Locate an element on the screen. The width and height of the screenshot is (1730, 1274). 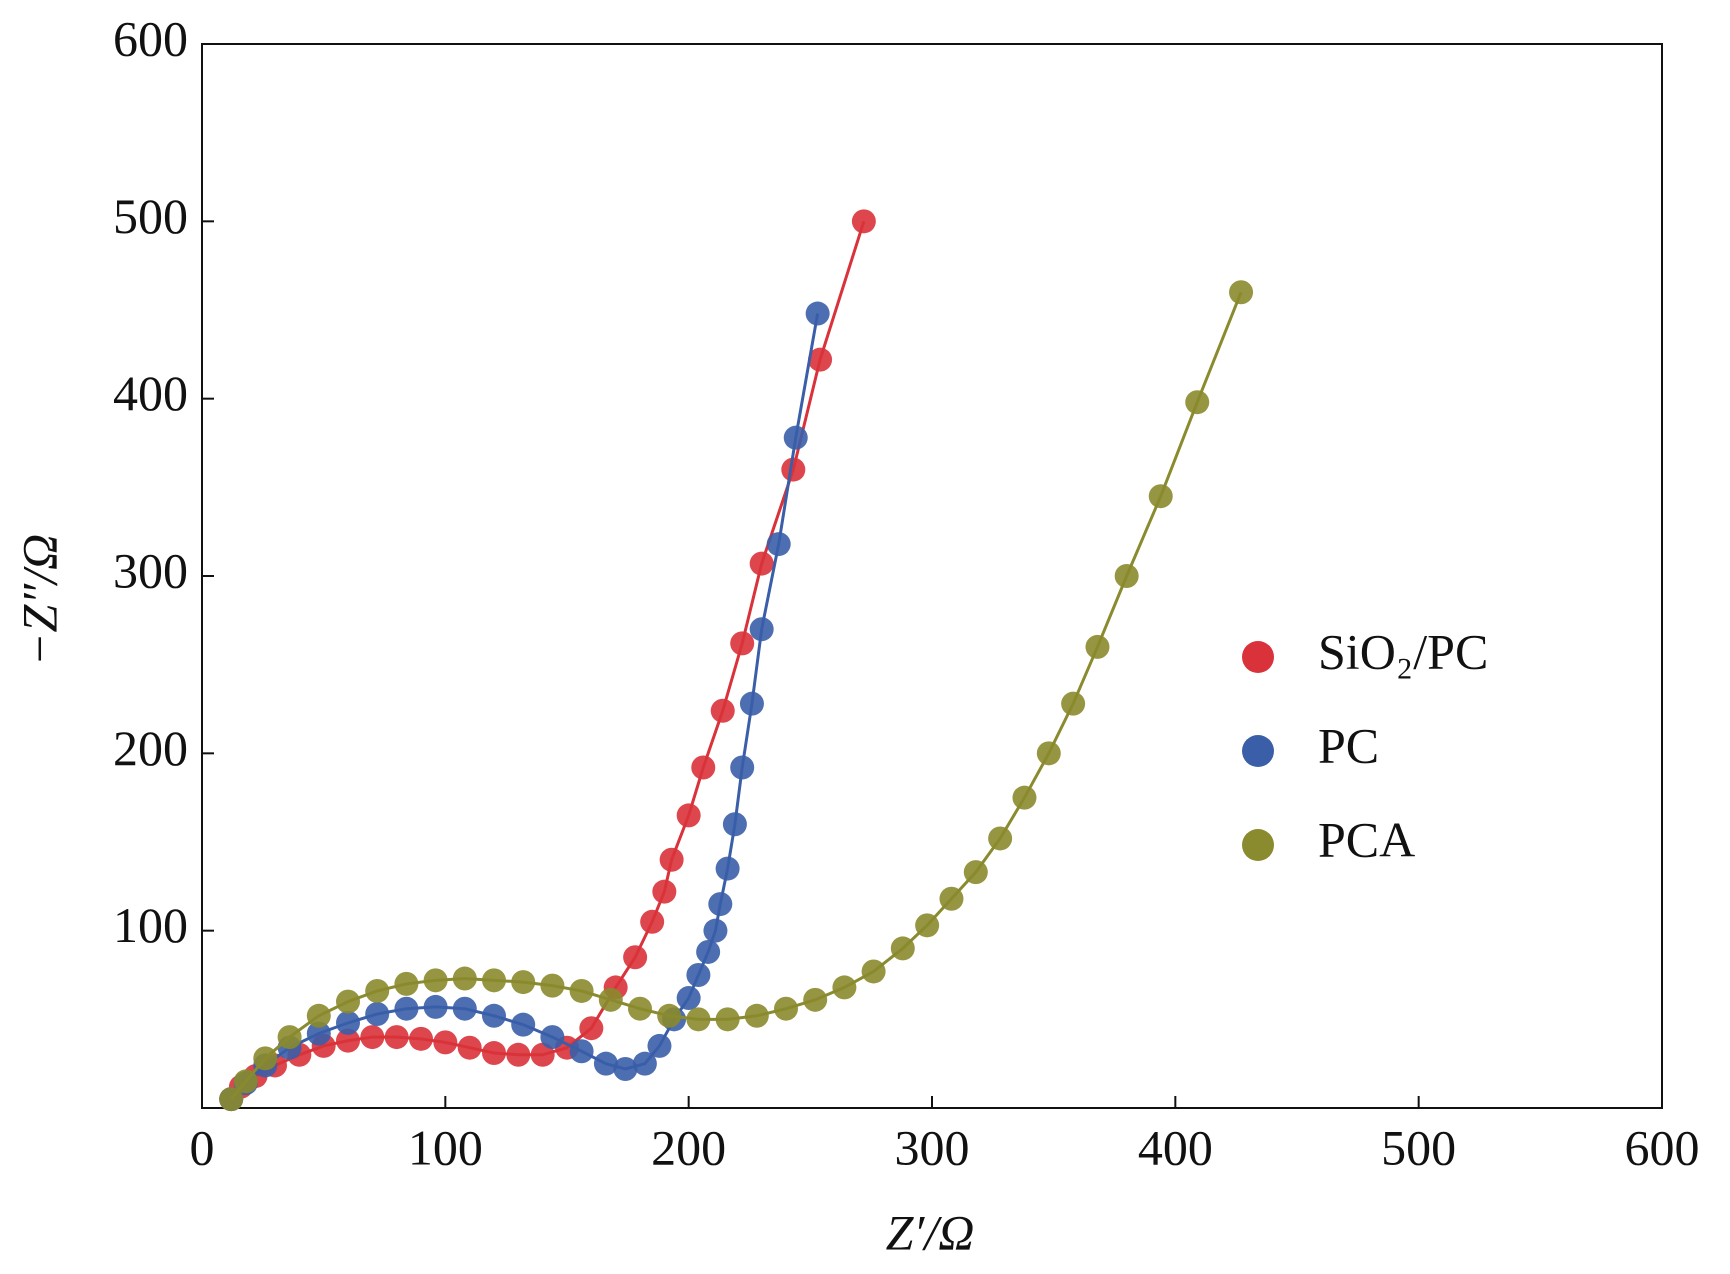
x-tick-label: 500 is located at coordinates (1418, 1147).